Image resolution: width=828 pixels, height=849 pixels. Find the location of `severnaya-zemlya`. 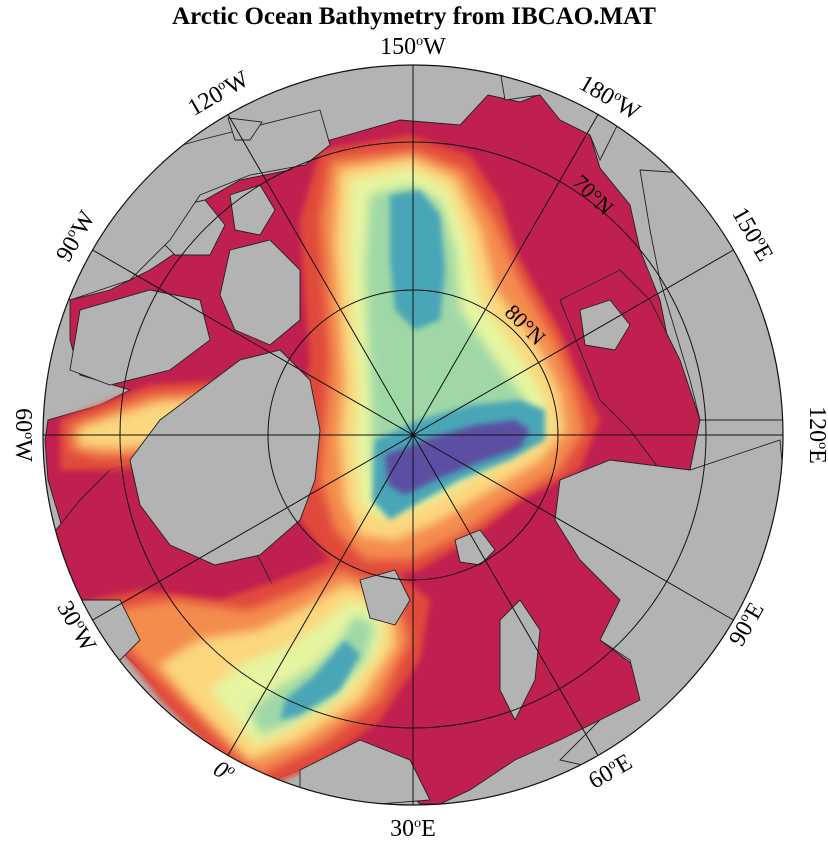

severnaya-zemlya is located at coordinates (605, 325).